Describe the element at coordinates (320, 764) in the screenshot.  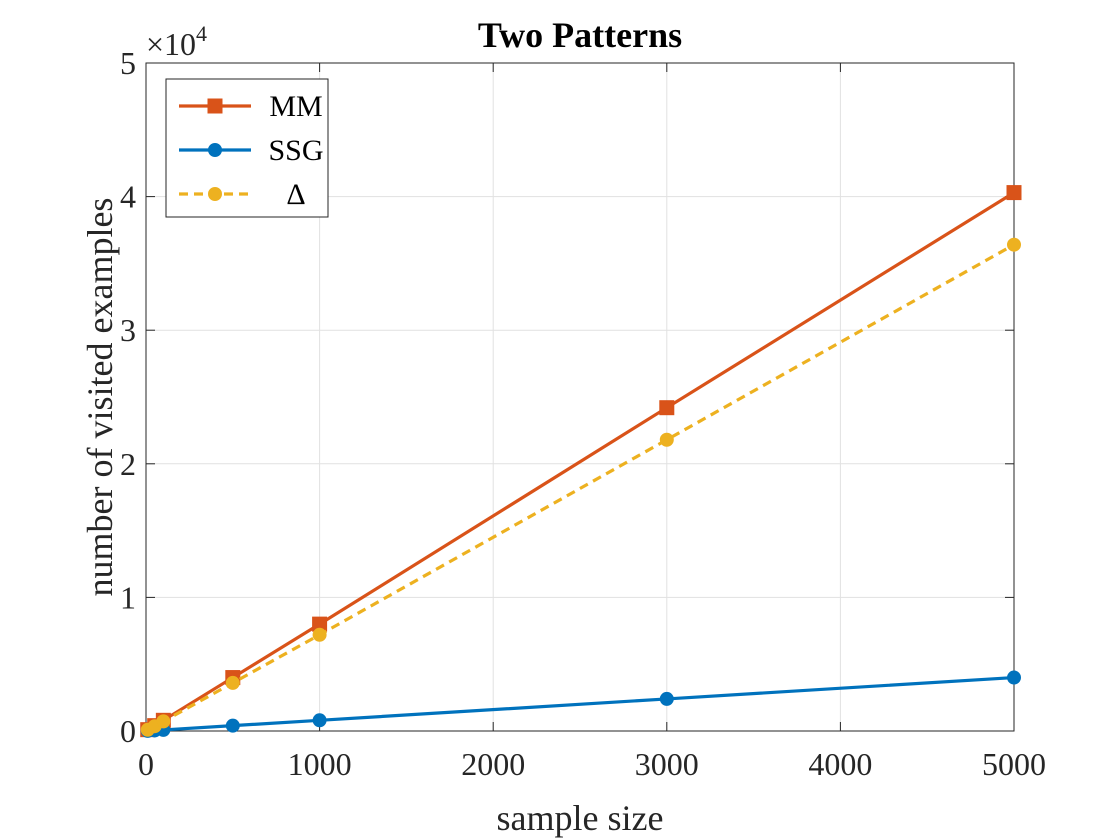
I see `x-tick-label: 1000` at that location.